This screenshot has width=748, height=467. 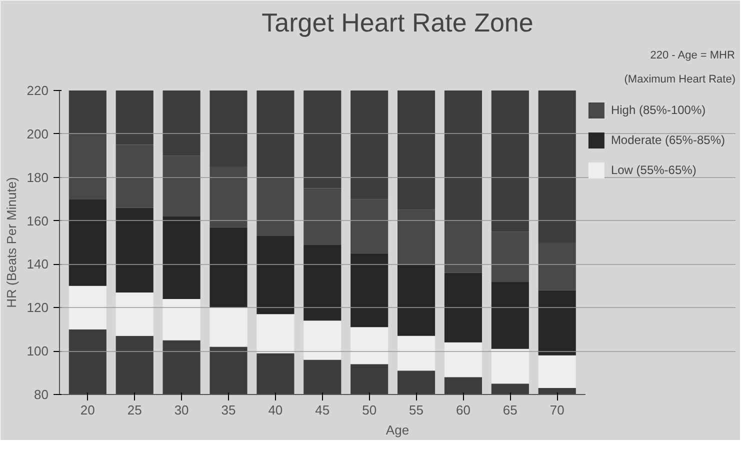 What do you see at coordinates (228, 410) in the screenshot?
I see `x-tick-label: 35` at bounding box center [228, 410].